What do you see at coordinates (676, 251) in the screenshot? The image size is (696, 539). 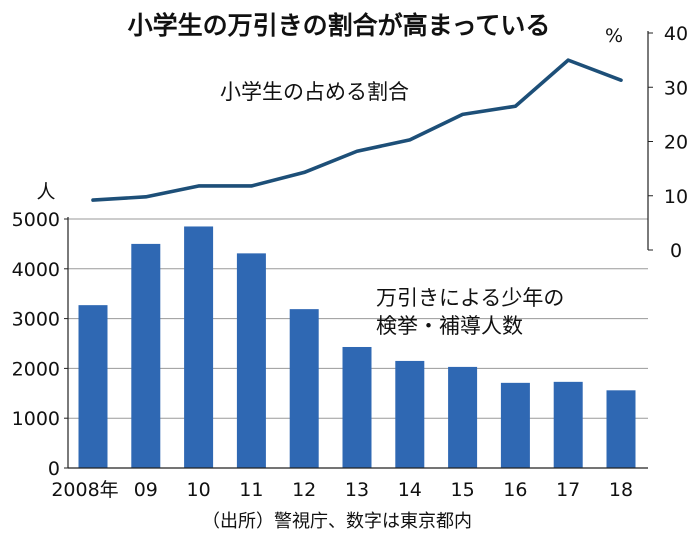 I see `right-tick-label-0: 0` at bounding box center [676, 251].